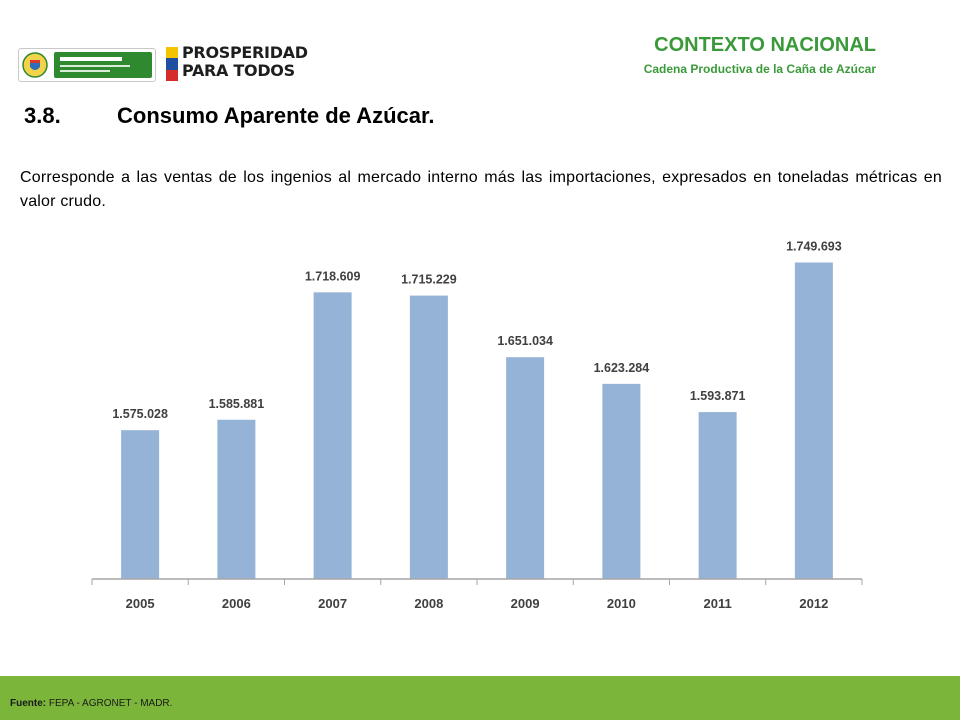 This screenshot has height=720, width=960. What do you see at coordinates (332, 603) in the screenshot?
I see `x-tick-label-2007: 2007` at bounding box center [332, 603].